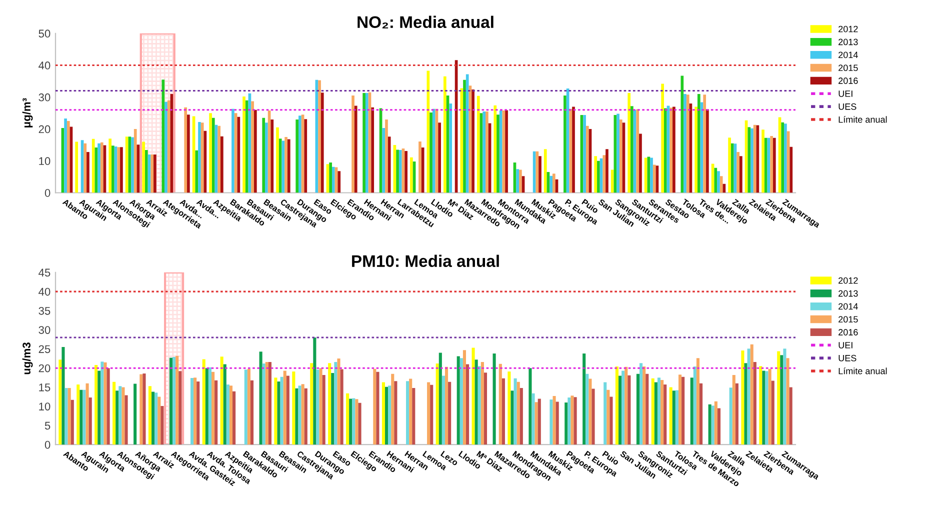  What do you see at coordinates (44, 66) in the screenshot?
I see `y-tick-label: 40` at bounding box center [44, 66].